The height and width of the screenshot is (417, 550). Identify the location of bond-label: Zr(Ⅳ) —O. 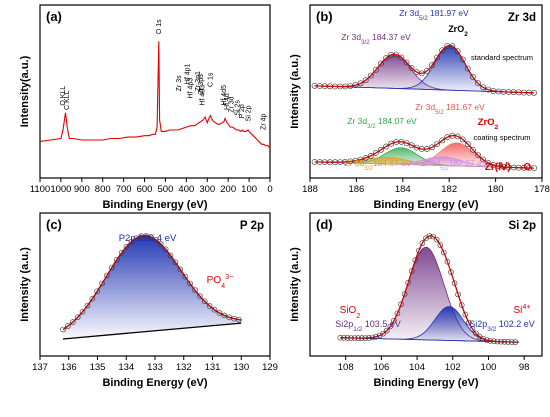
(508, 167).